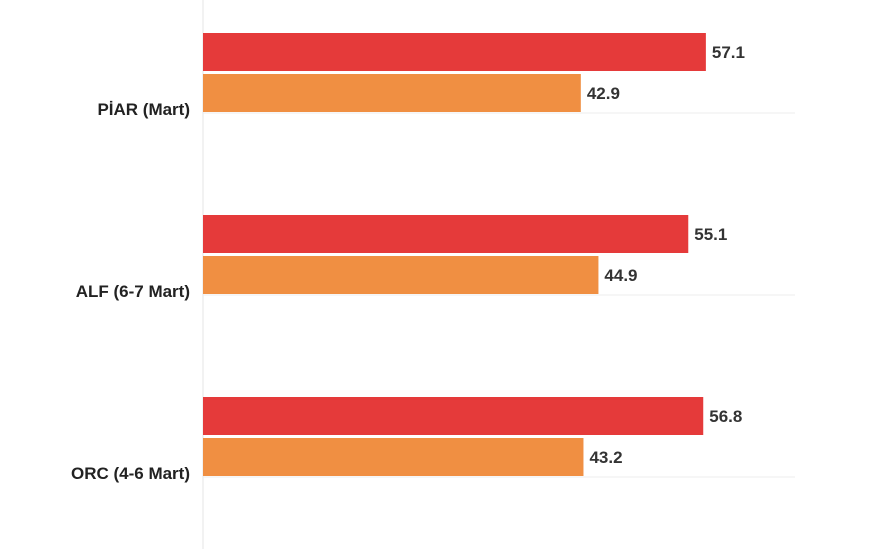  I want to click on value-label: 57.1, so click(728, 52).